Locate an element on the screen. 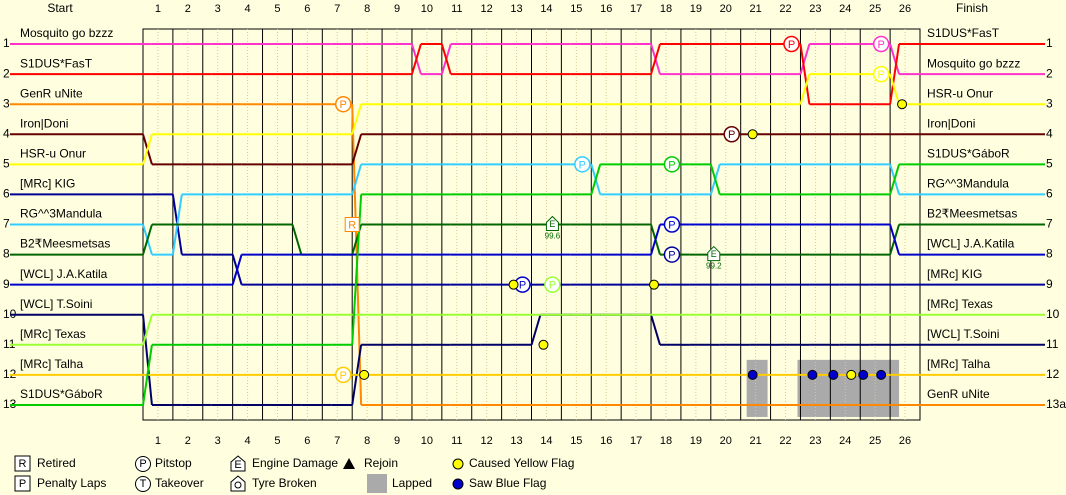 This screenshot has height=495, width=1066. x-tick-label: 5 is located at coordinates (277, 9).